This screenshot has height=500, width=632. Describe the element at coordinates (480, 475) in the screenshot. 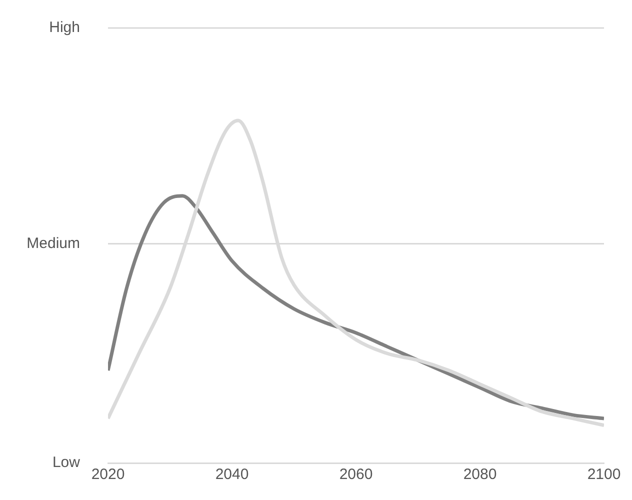

I see `x-tick-label: 2080` at that location.